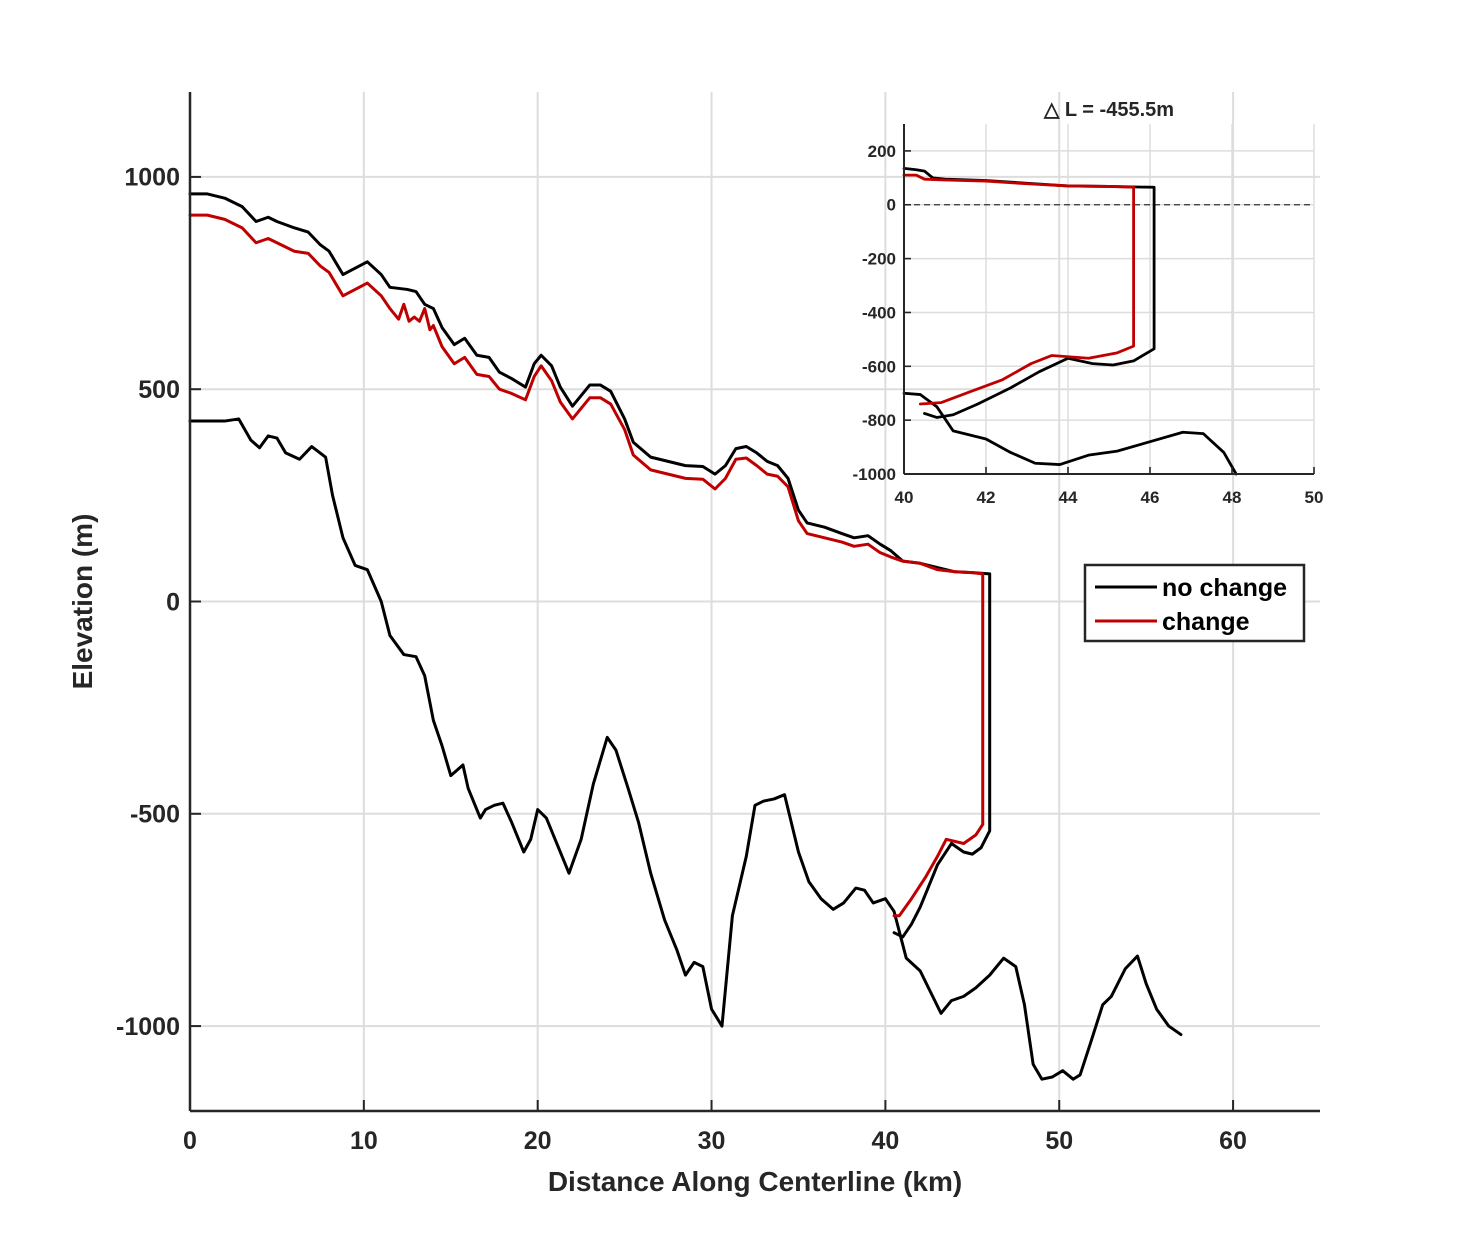 The image size is (1458, 1250). I want to click on x-tick-label: 10, so click(364, 1141).